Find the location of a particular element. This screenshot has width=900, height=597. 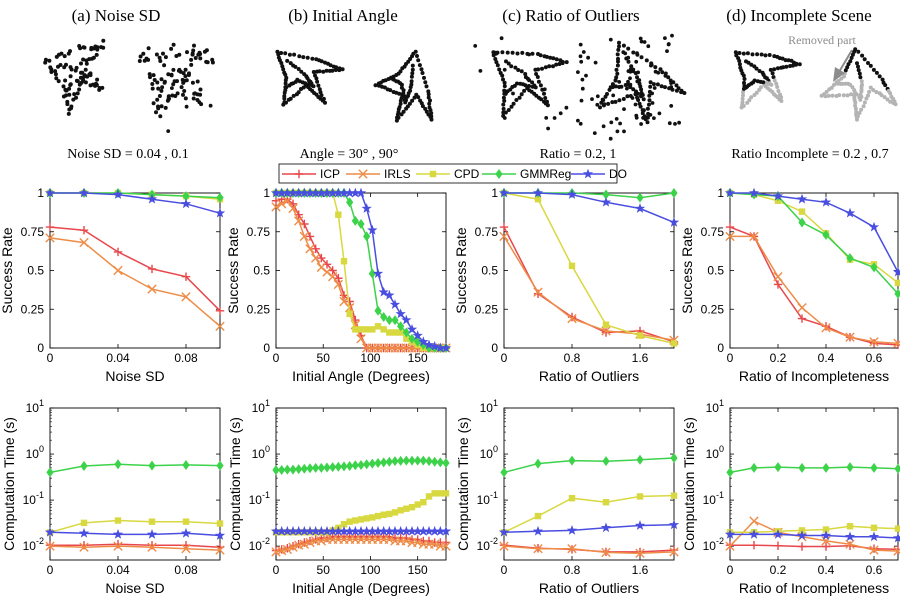

y-tick-label: 10⁰ is located at coordinates (35, 452).